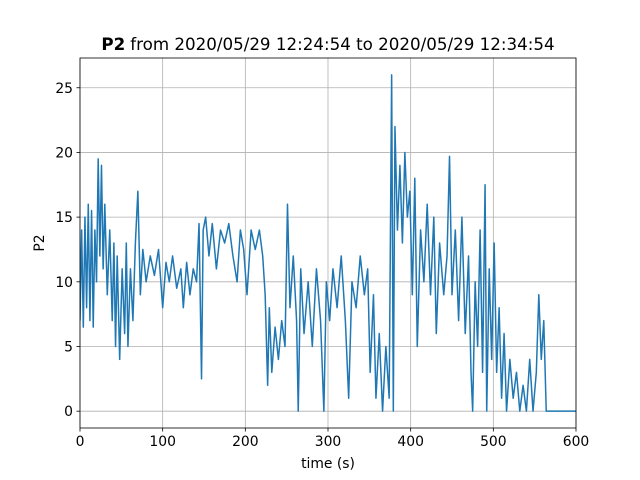 The width and height of the screenshot is (640, 480). What do you see at coordinates (328, 464) in the screenshot?
I see `x-axis-label: time (s)` at bounding box center [328, 464].